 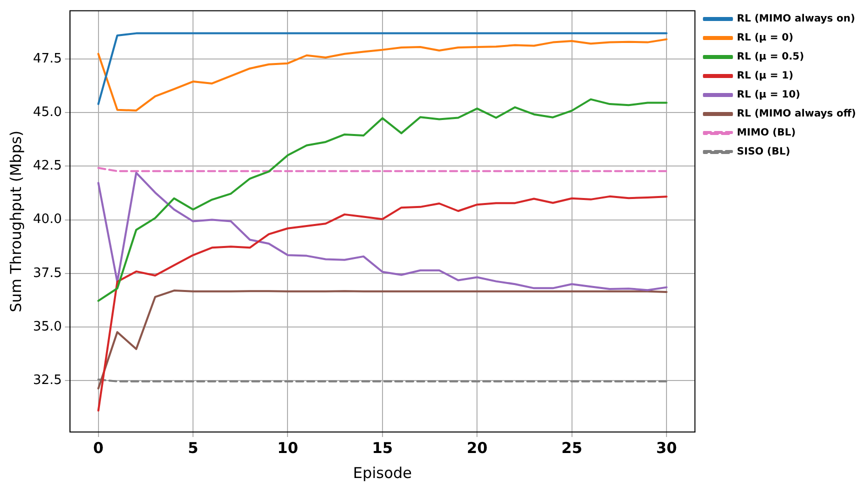 I want to click on x-tick-label: 25, so click(x=571, y=447).